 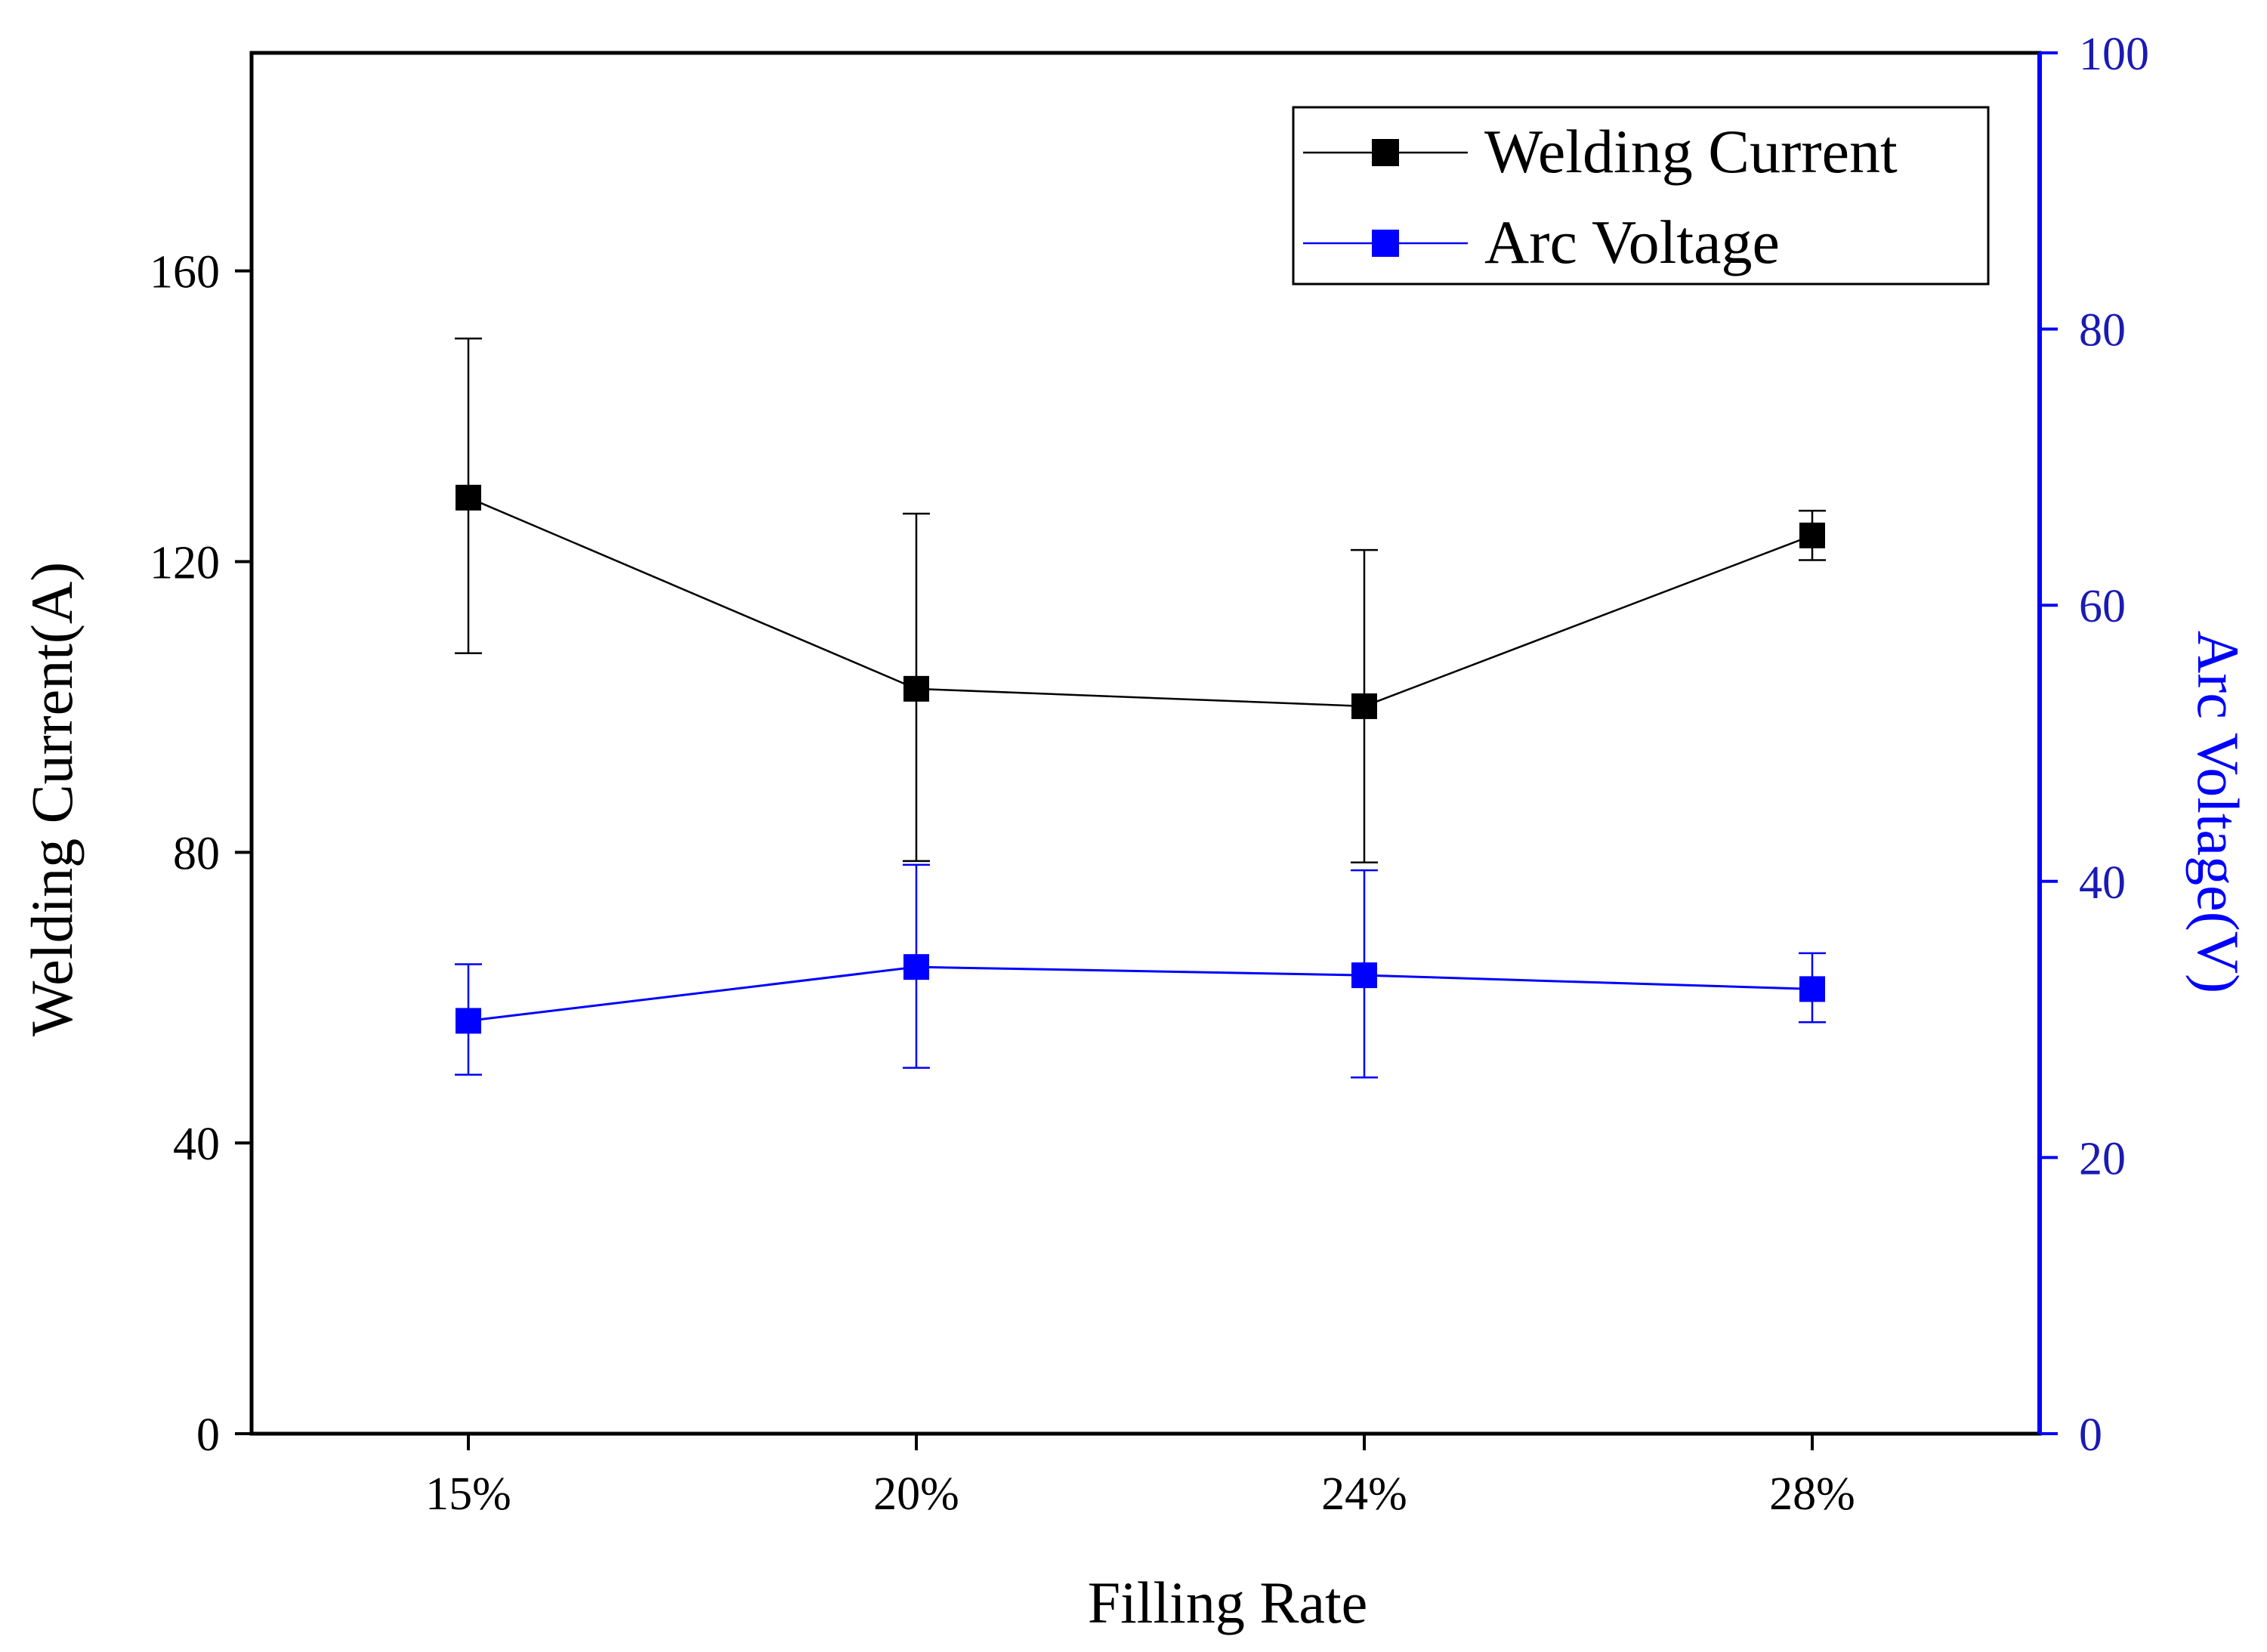 I want to click on legend-voltage-marker, so click(x=1385, y=243).